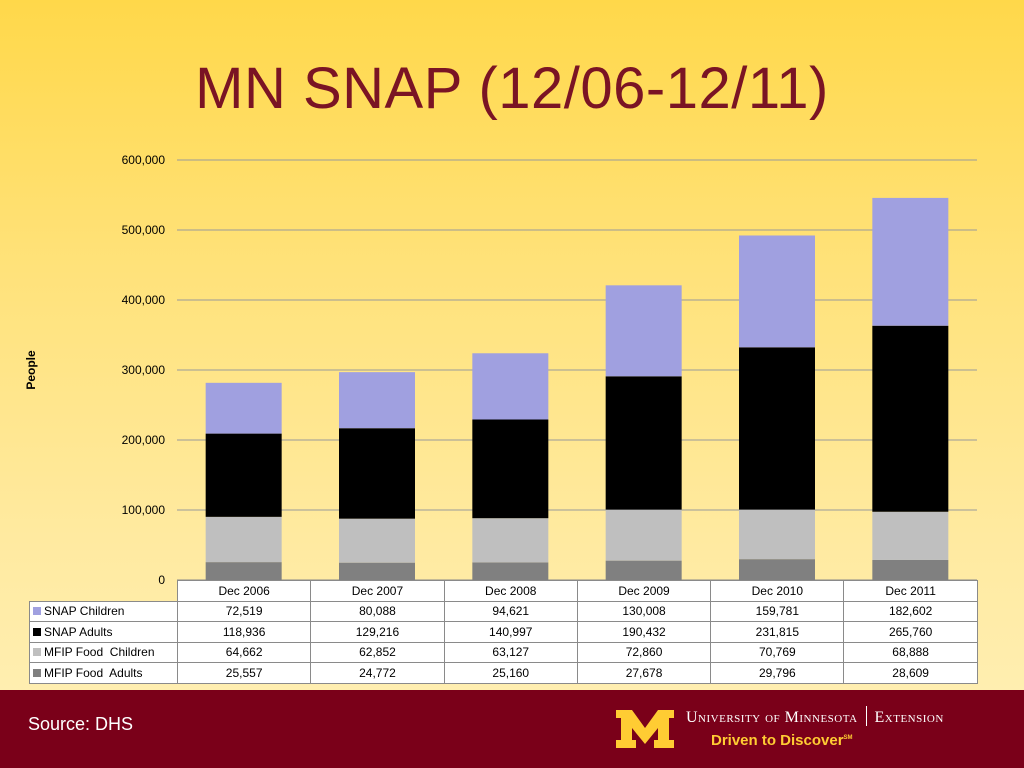 The height and width of the screenshot is (768, 1024). I want to click on table-row-label: MFIP Food Adults, so click(103, 673).